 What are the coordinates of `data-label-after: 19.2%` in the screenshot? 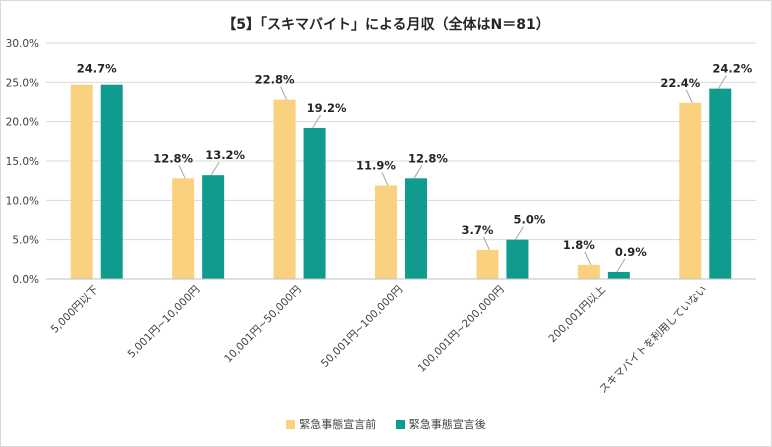 It's located at (327, 108).